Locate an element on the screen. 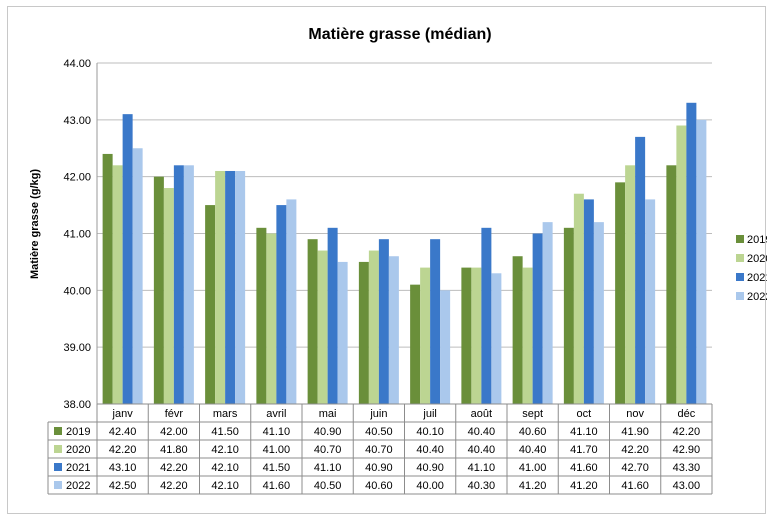 The width and height of the screenshot is (773, 519). data-label: 41.00 is located at coordinates (277, 450).